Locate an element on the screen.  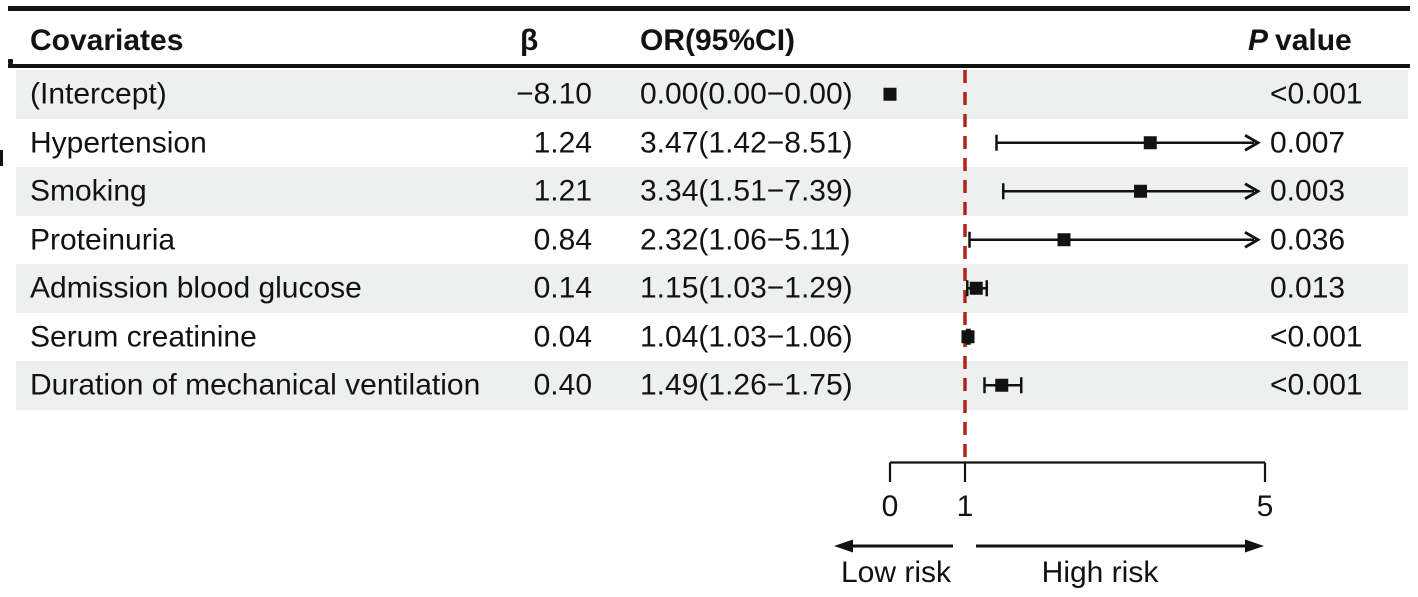
covariate-label: Admission blood glucose is located at coordinates (196, 288).